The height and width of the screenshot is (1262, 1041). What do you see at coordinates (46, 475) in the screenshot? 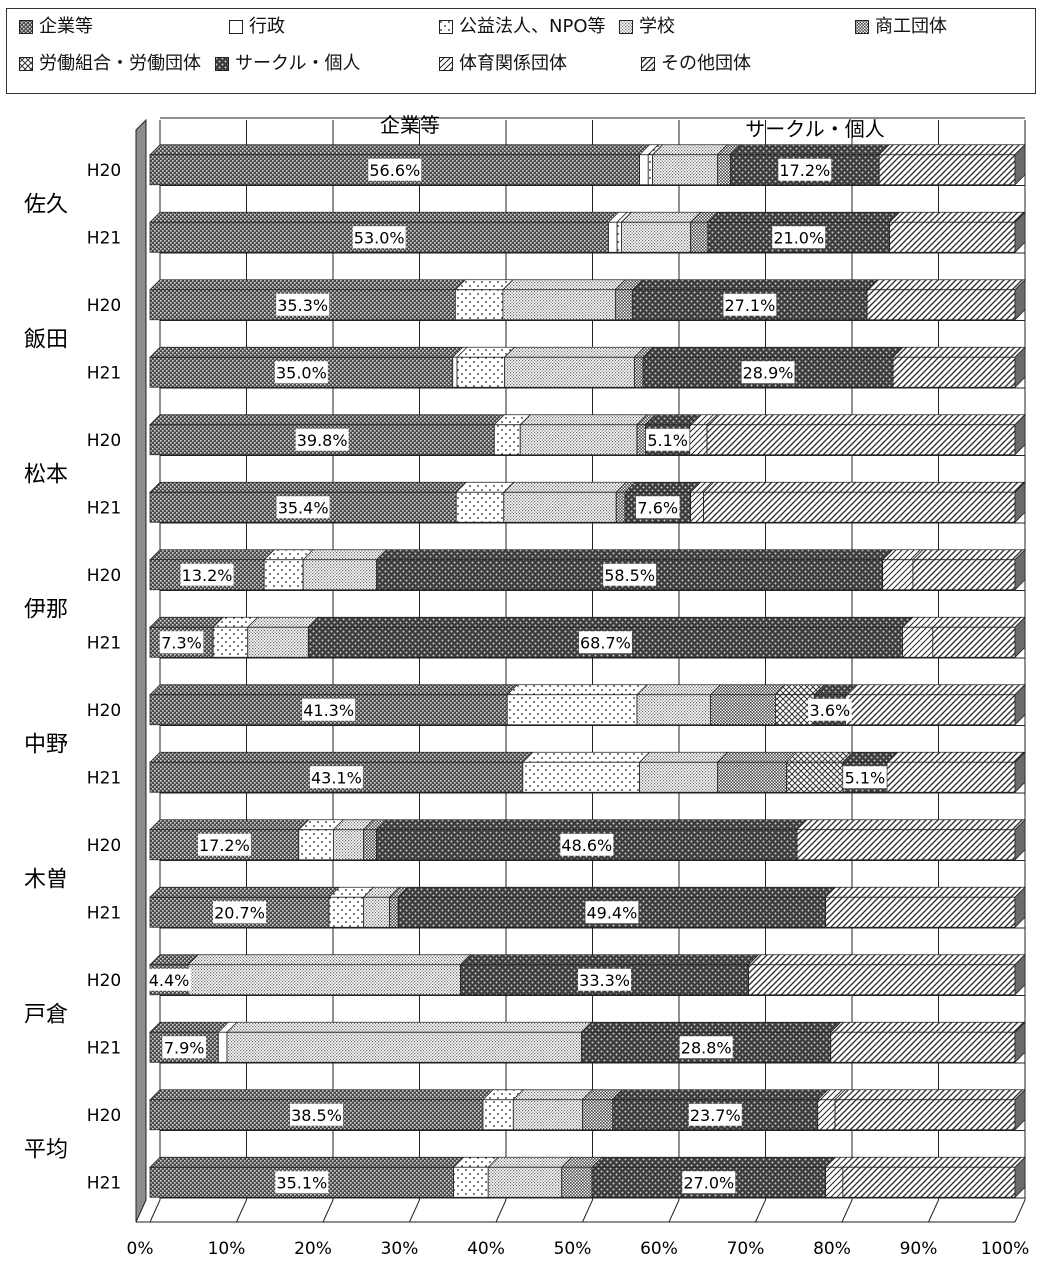
I see `group-label: 松本` at bounding box center [46, 475].